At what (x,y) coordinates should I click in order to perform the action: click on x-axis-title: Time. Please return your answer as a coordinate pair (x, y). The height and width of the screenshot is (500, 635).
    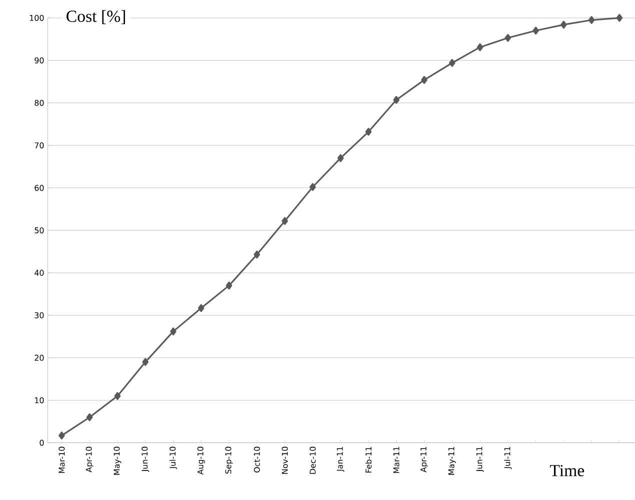
    Looking at the image, I should click on (567, 470).